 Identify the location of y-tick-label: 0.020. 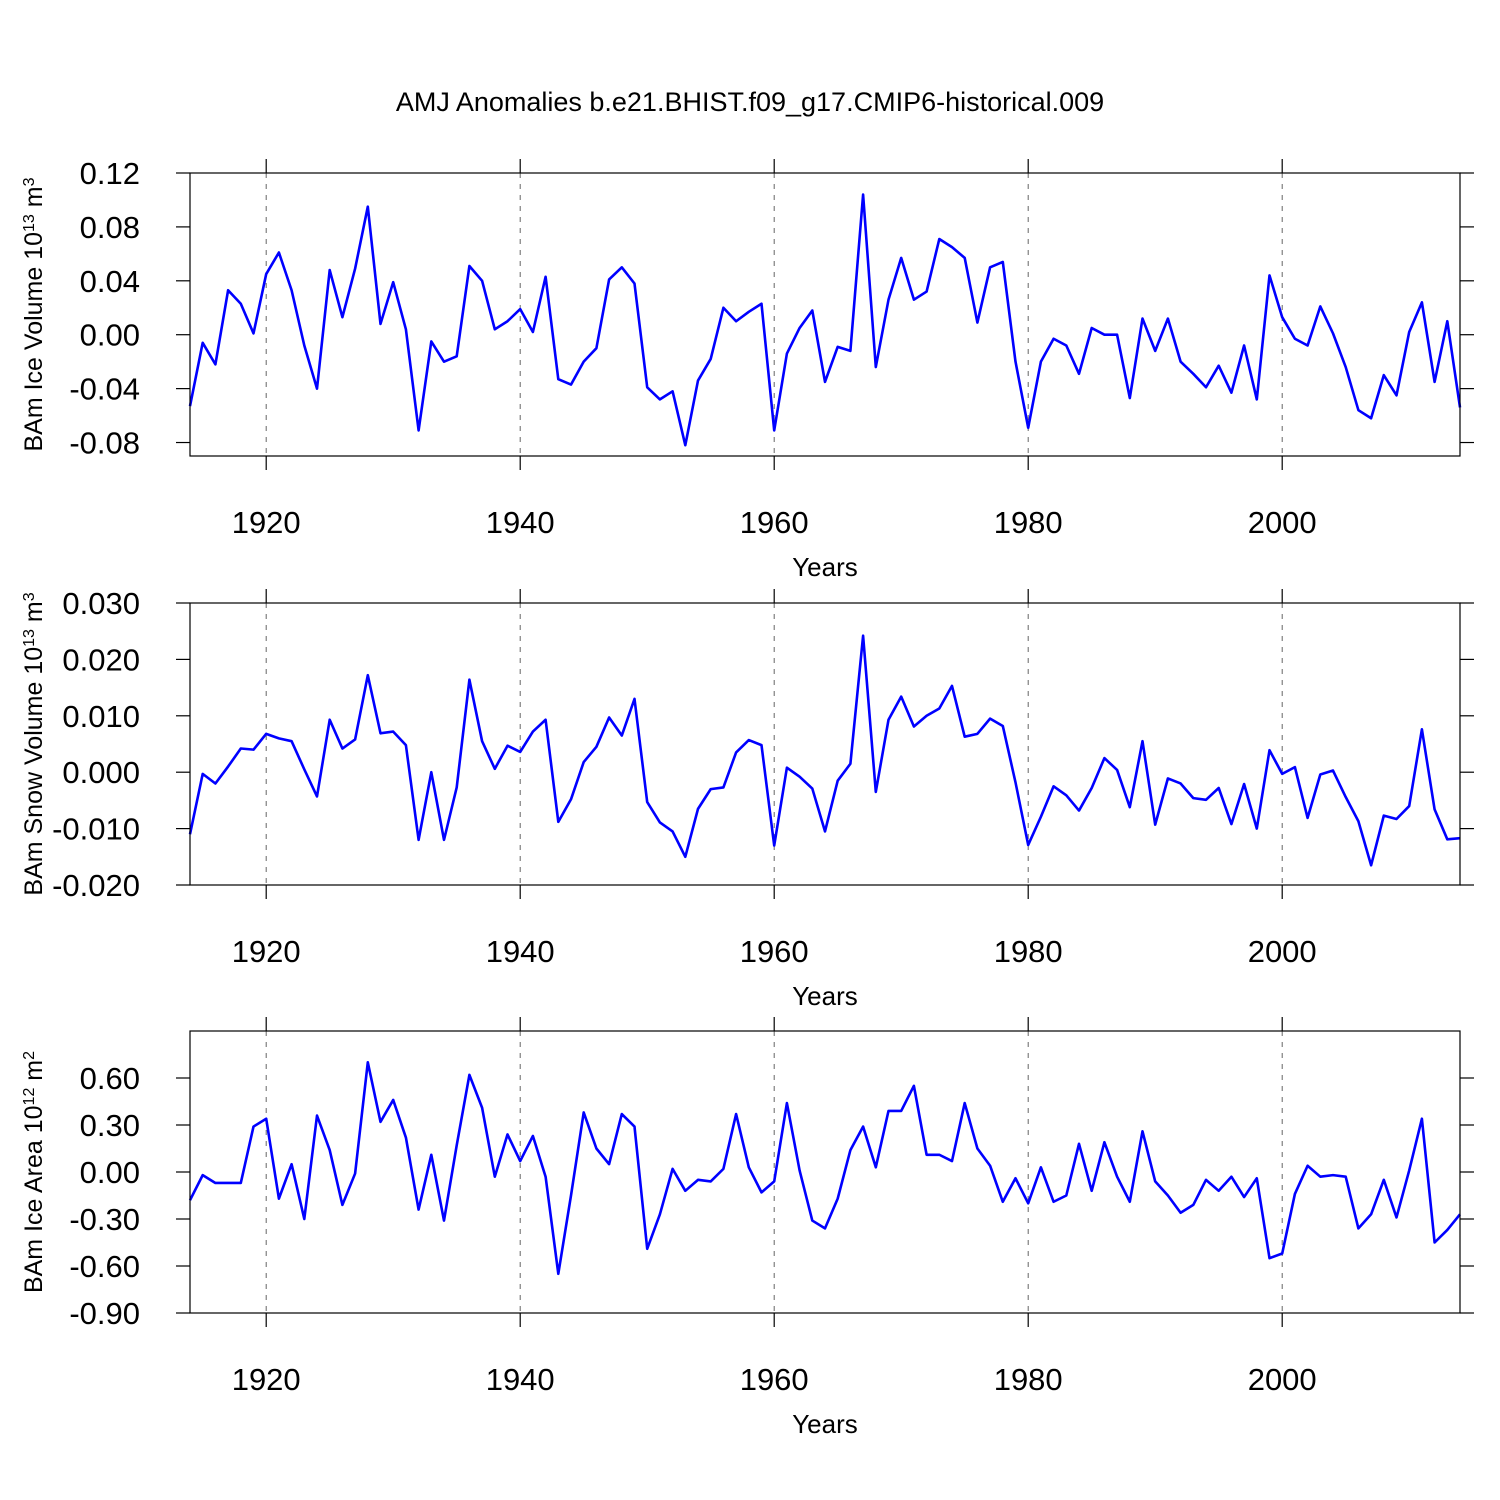
(101, 659).